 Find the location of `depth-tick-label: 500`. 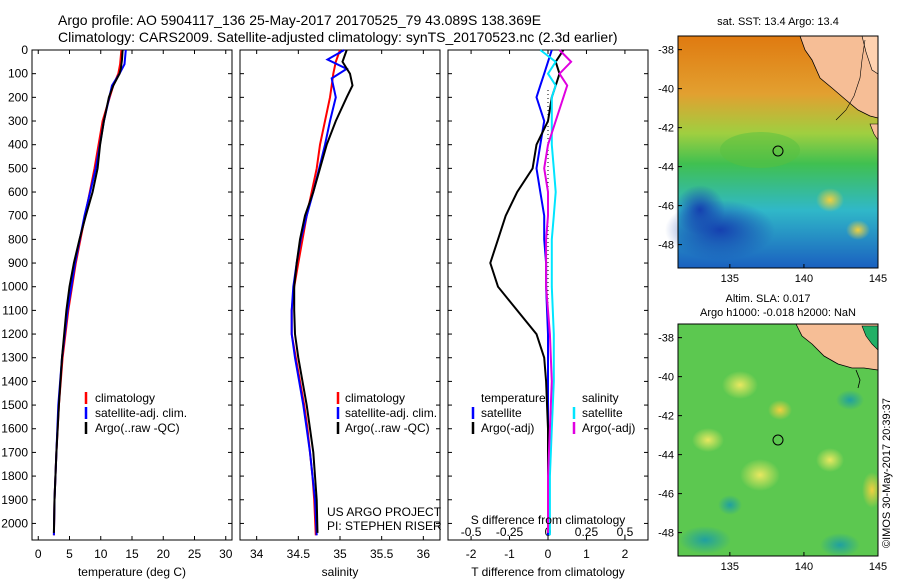

depth-tick-label: 500 is located at coordinates (18, 168).